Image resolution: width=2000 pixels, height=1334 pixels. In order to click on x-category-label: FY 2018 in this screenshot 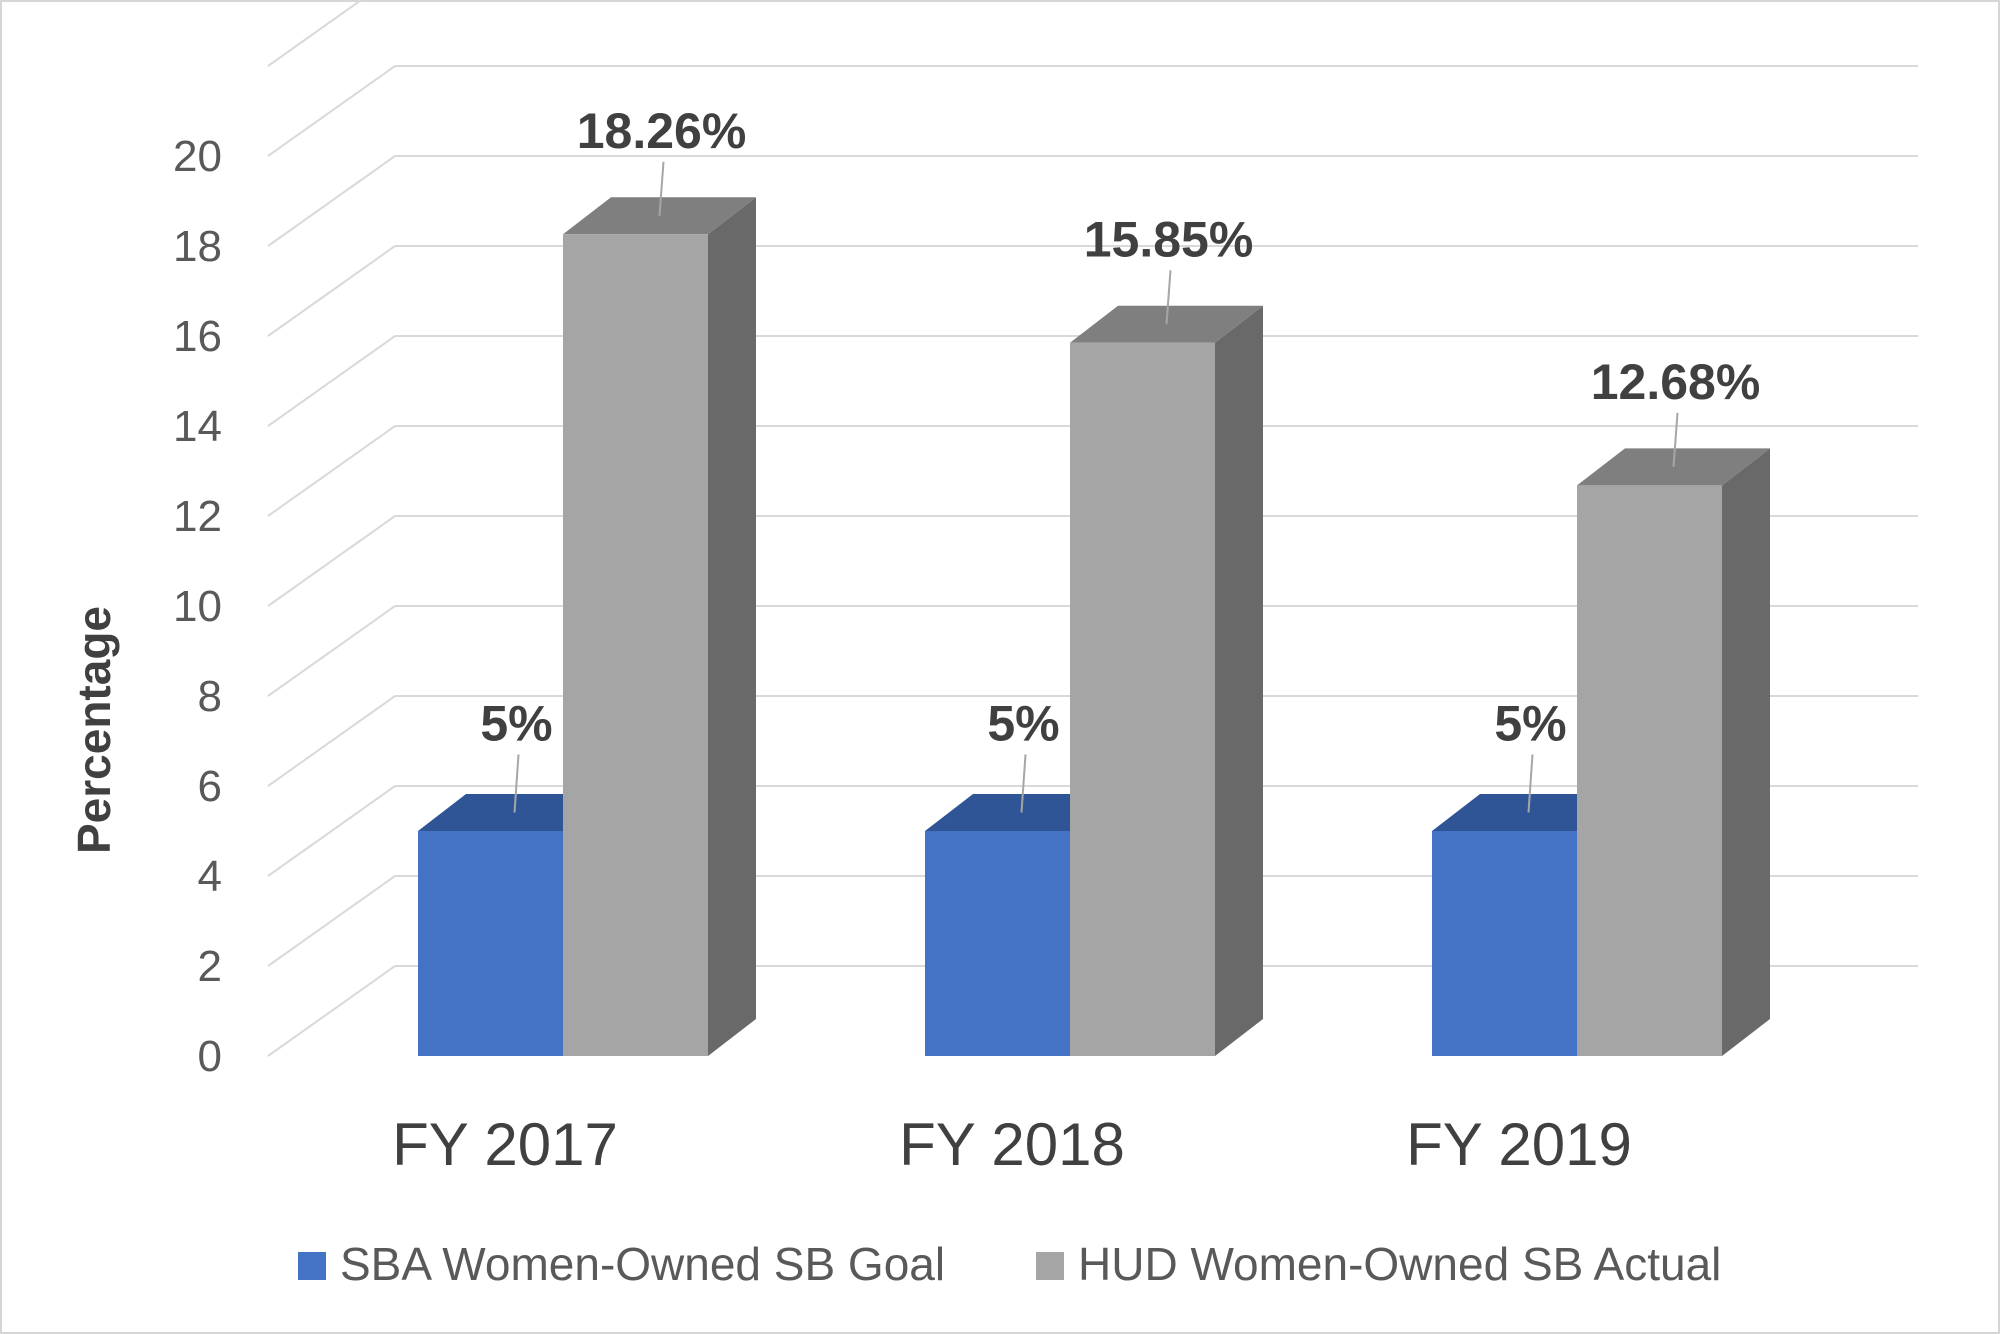, I will do `click(1012, 1144)`.